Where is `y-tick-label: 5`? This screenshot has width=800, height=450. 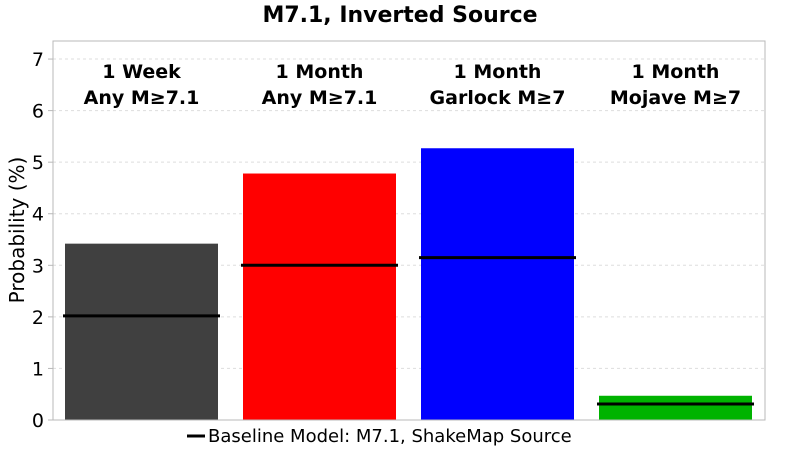
y-tick-label: 5 is located at coordinates (38, 163).